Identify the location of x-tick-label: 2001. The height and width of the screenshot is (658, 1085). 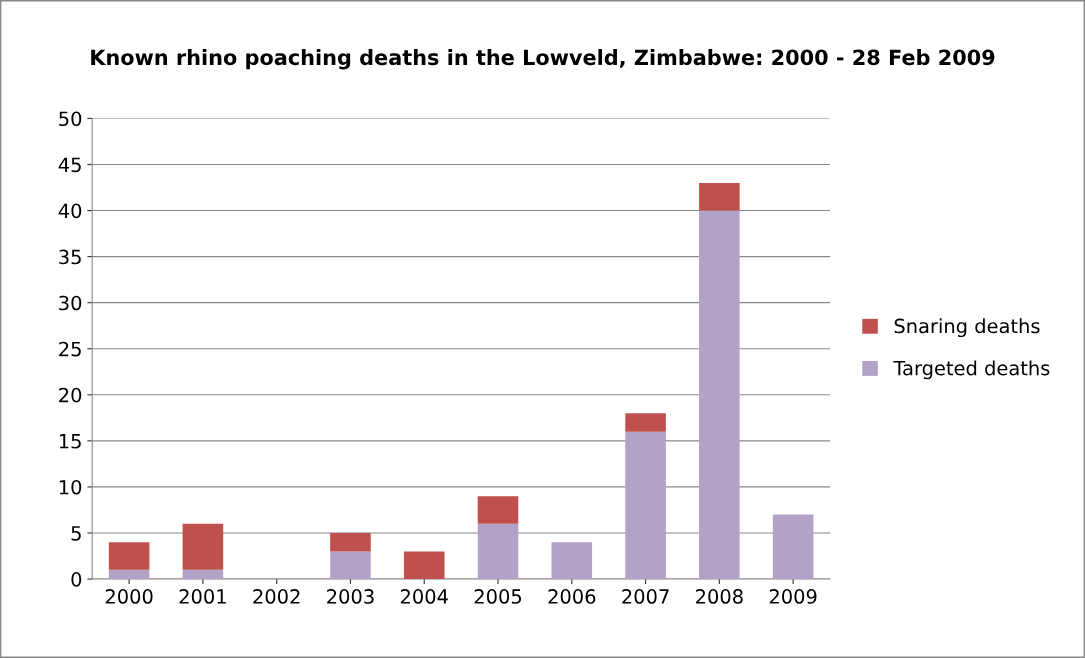
(202, 596).